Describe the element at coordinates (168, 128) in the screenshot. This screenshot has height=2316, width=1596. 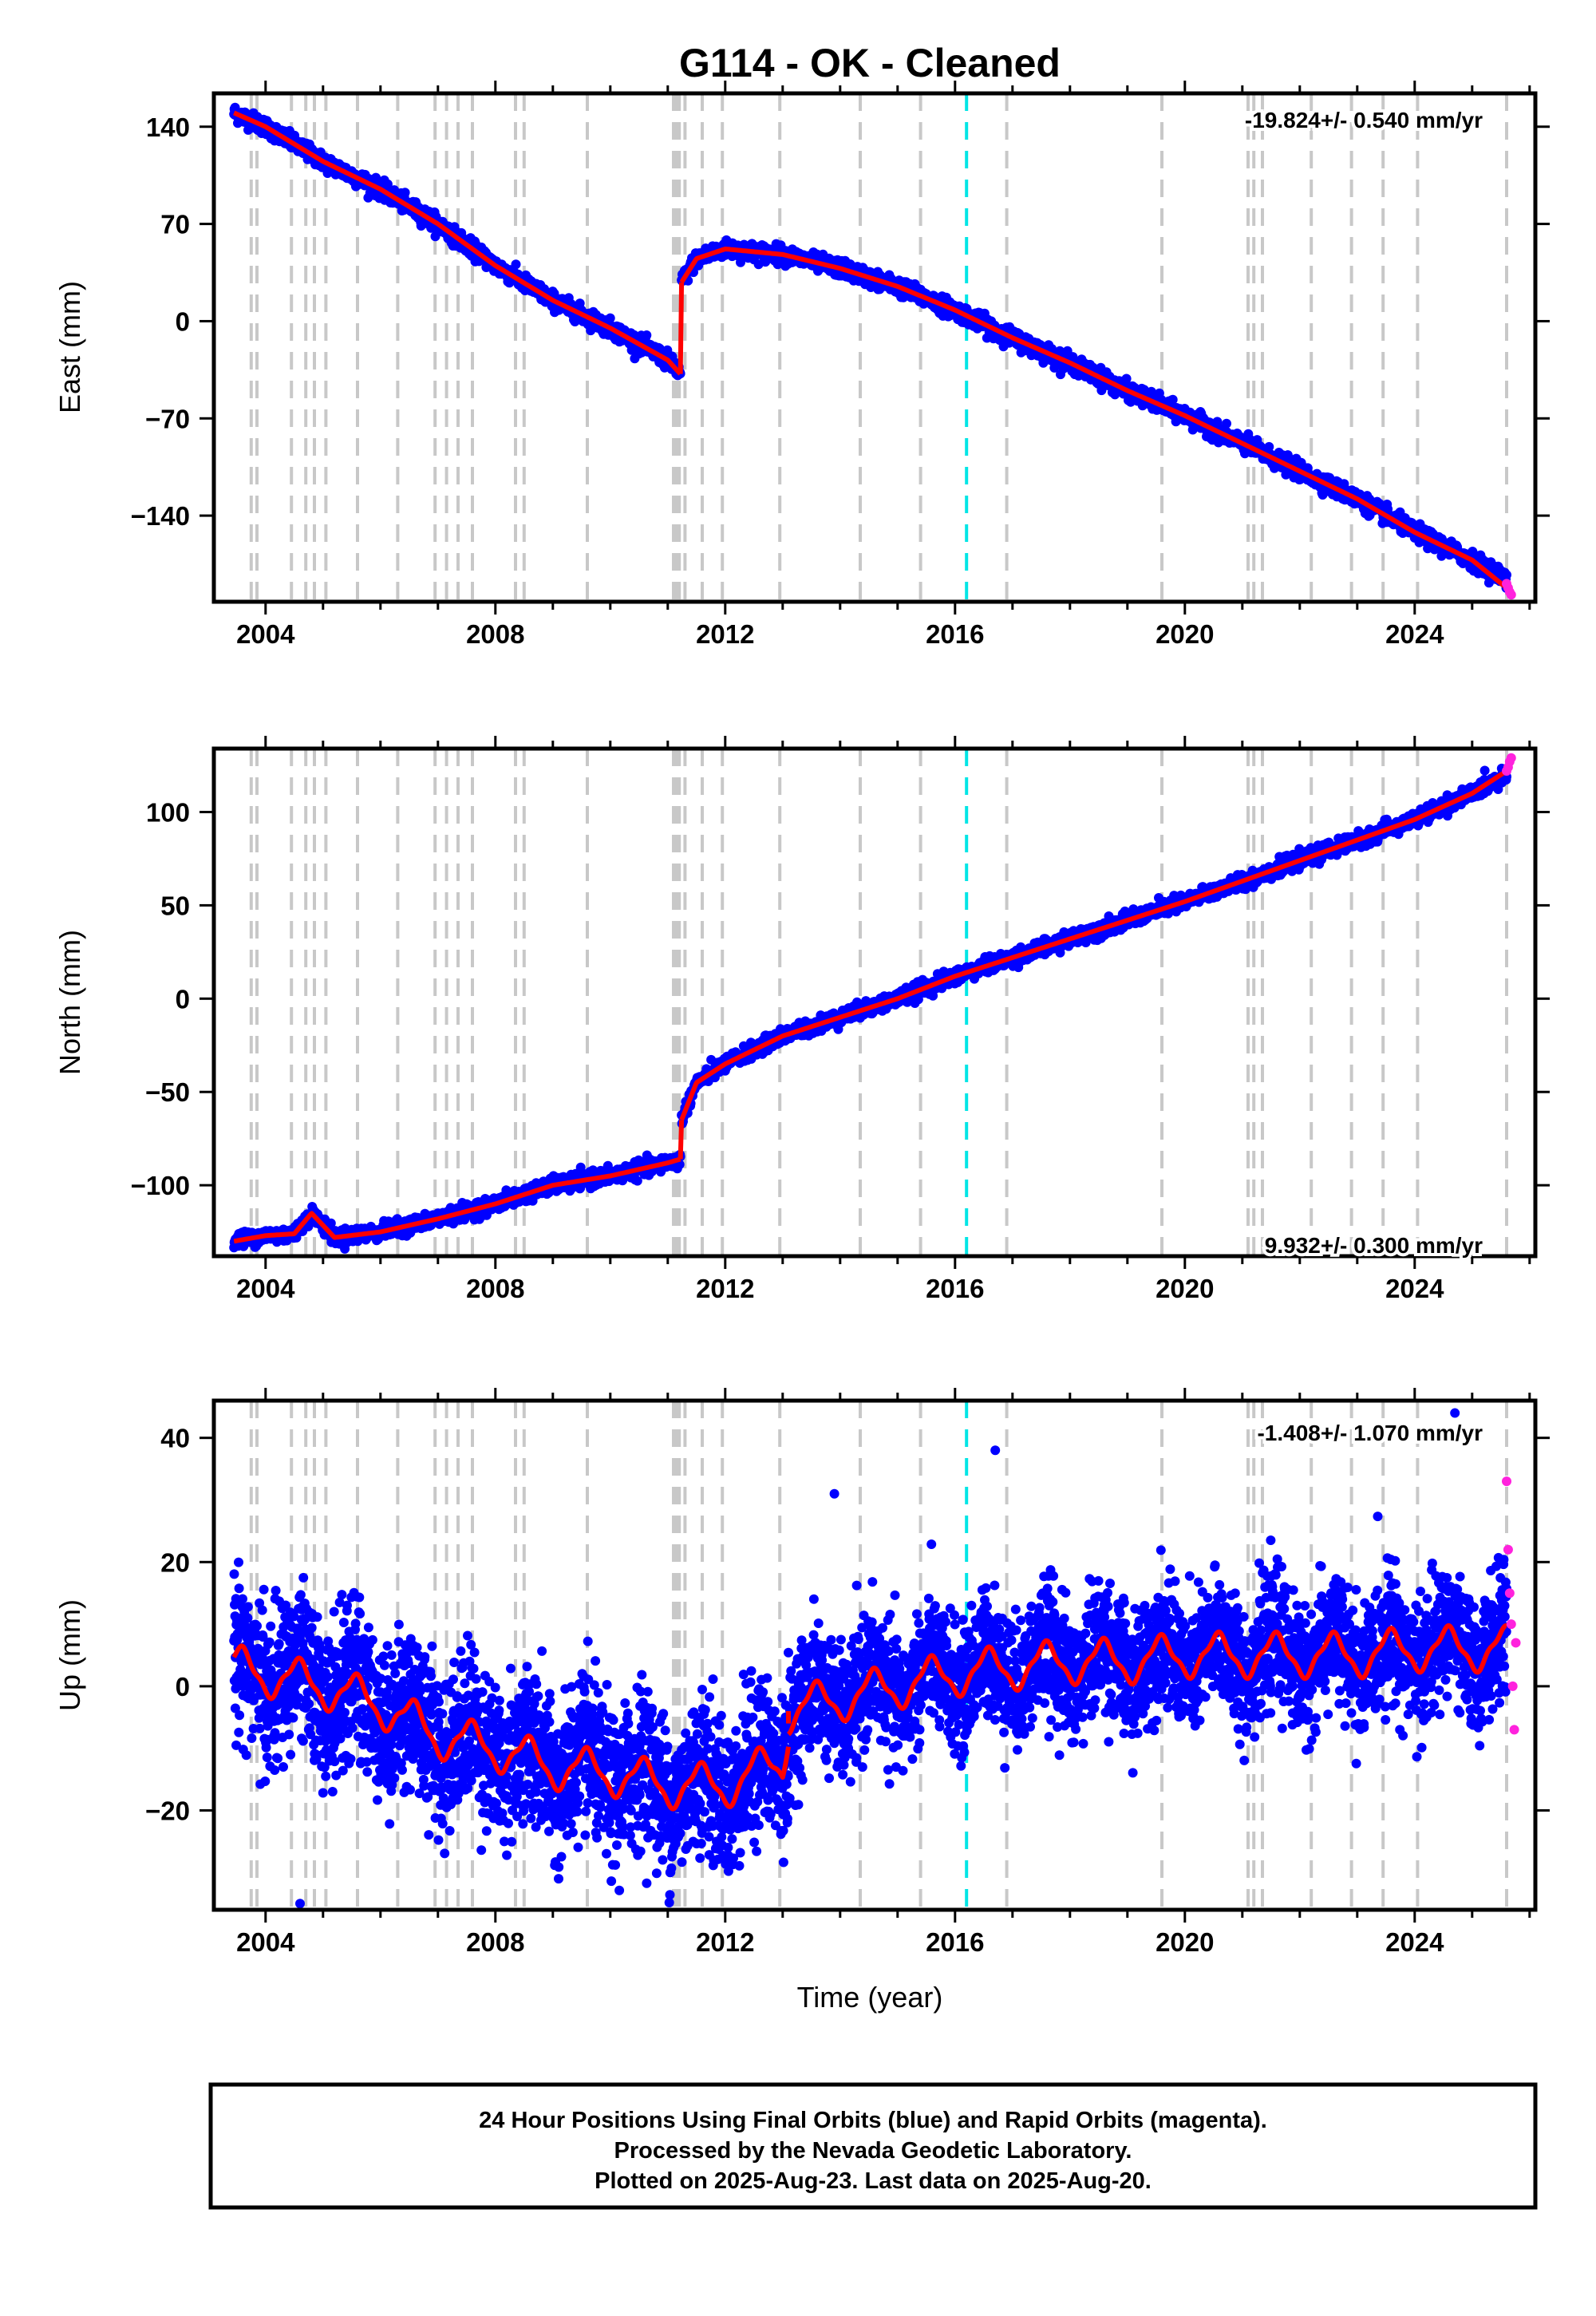
I see `y-tick-label: 140` at that location.